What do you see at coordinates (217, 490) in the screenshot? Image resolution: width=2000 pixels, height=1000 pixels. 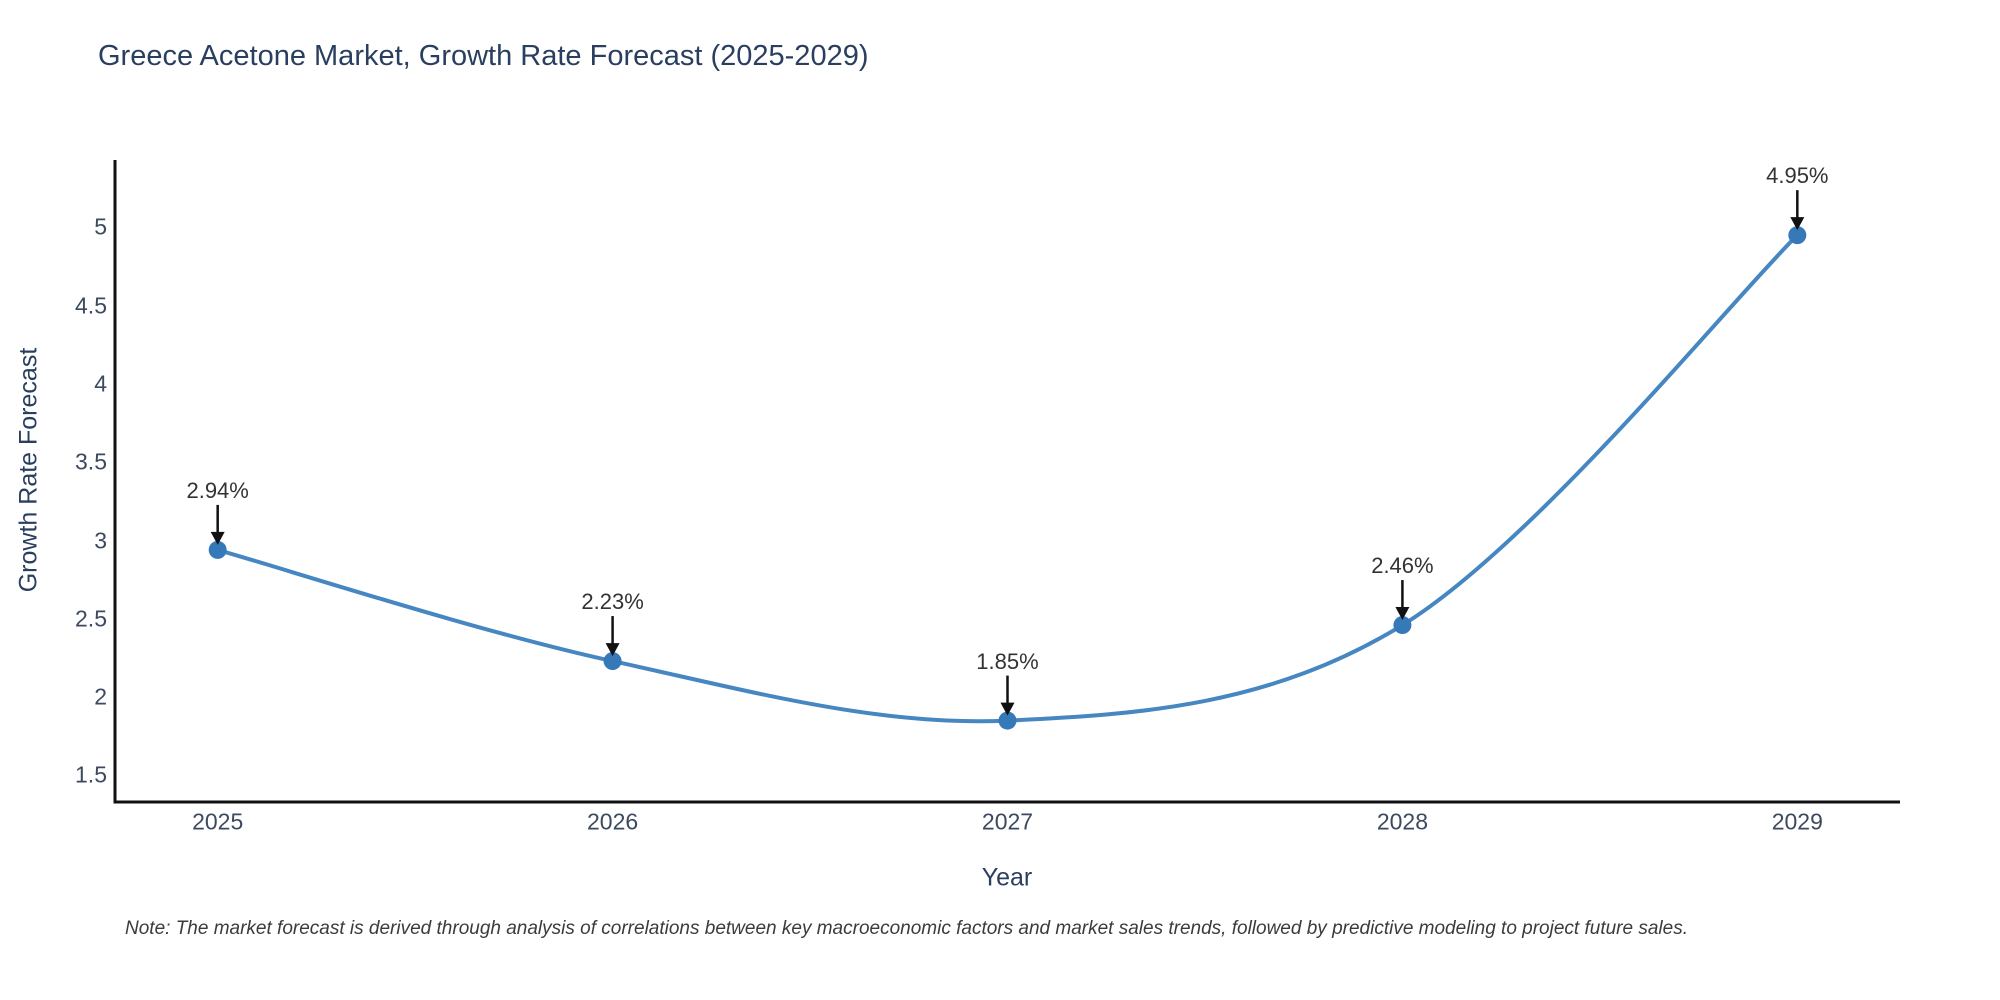 I see `point-value-label: 2.94%` at bounding box center [217, 490].